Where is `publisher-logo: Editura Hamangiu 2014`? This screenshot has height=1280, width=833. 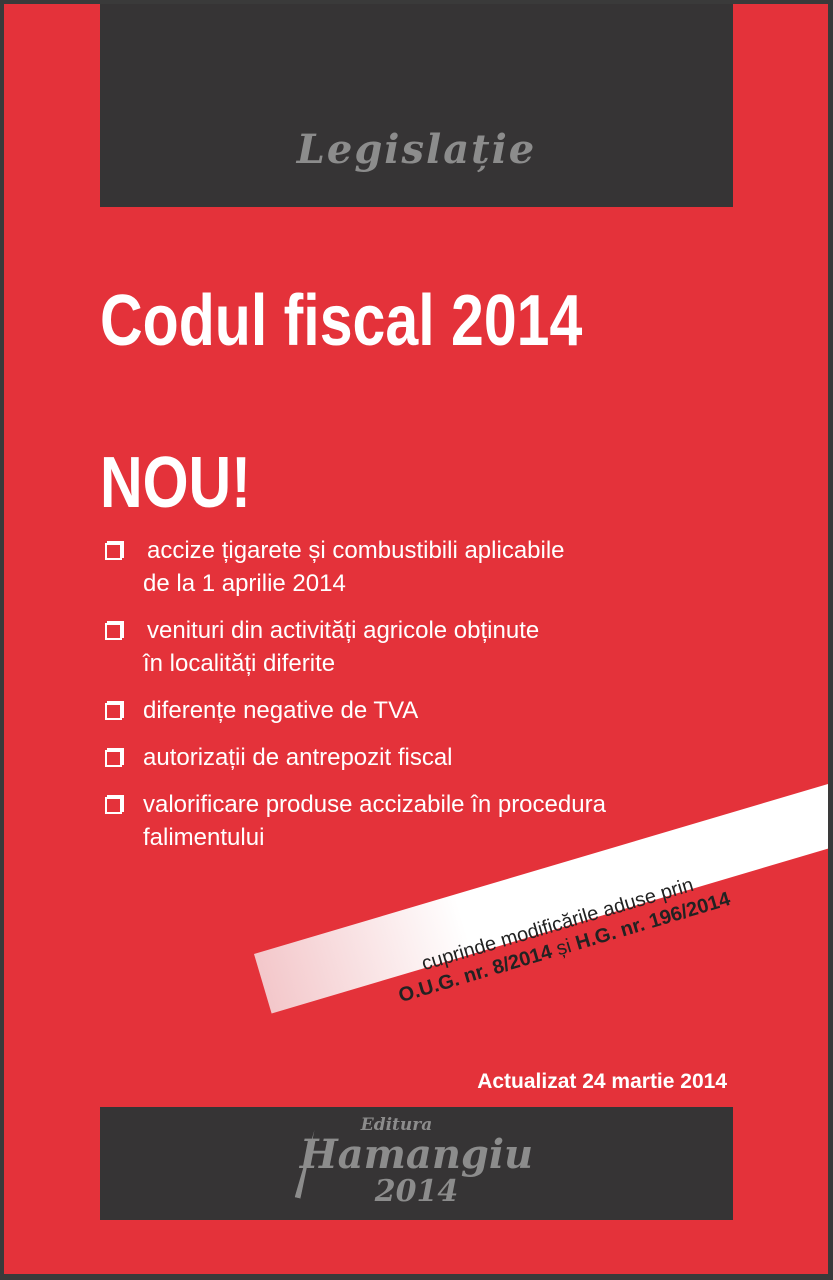 publisher-logo: Editura Hamangiu 2014 is located at coordinates (416, 1162).